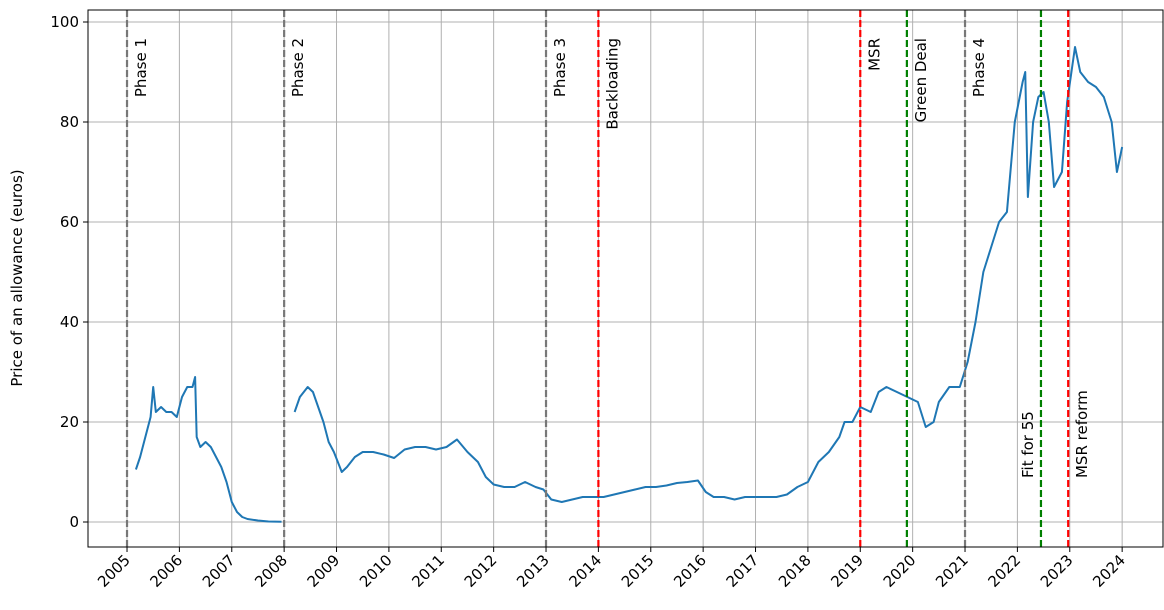 Image resolution: width=1164 pixels, height=610 pixels. What do you see at coordinates (952, 571) in the screenshot?
I see `x-tick-label: 2021` at bounding box center [952, 571].